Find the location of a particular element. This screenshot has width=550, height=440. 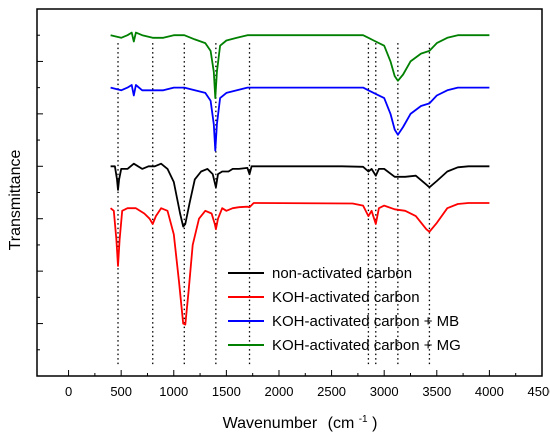

y-axis-title: Transmittance is located at coordinates (15, 200).